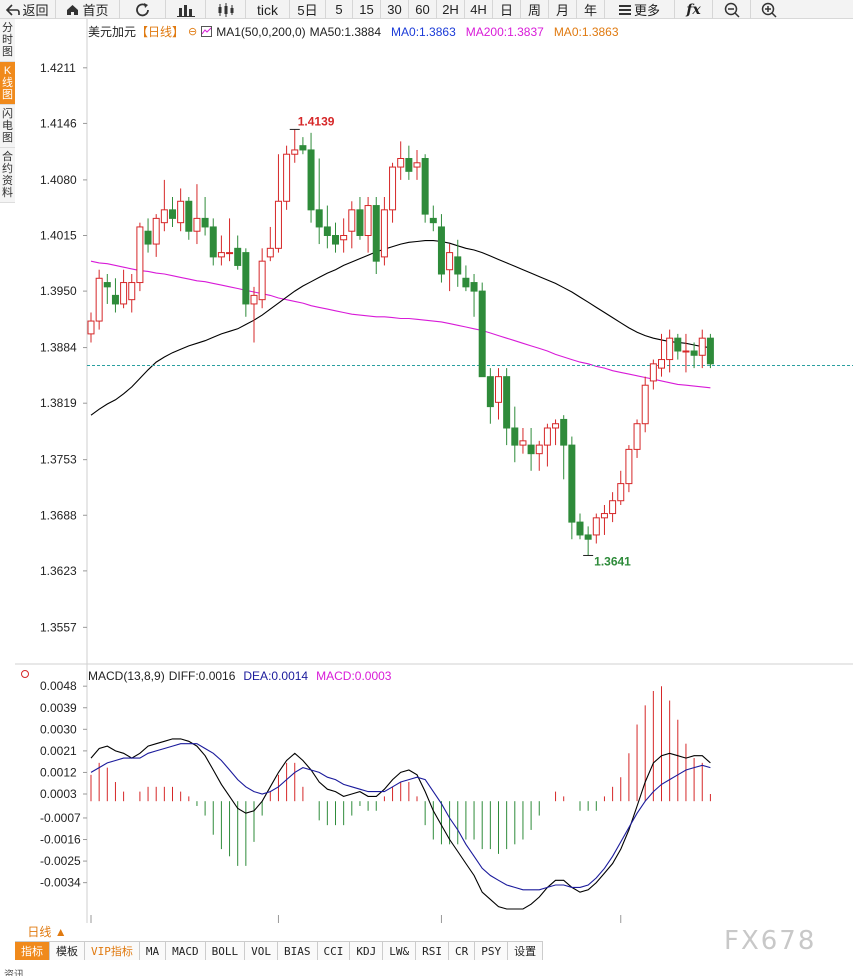 The height and width of the screenshot is (976, 853). I want to click on indicator-tab: VIP指标, so click(112, 951).